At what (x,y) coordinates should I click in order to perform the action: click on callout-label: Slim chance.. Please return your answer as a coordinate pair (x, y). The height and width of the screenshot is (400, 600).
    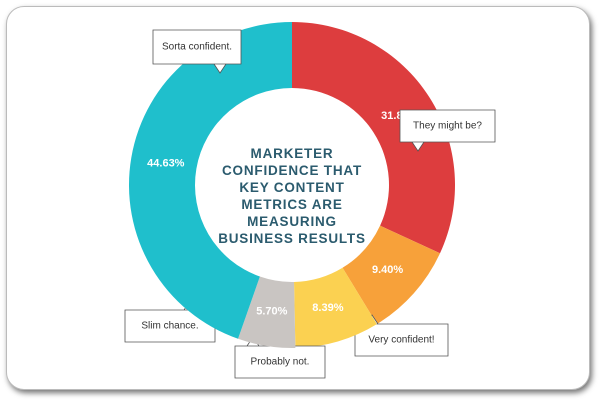
    Looking at the image, I should click on (169, 326).